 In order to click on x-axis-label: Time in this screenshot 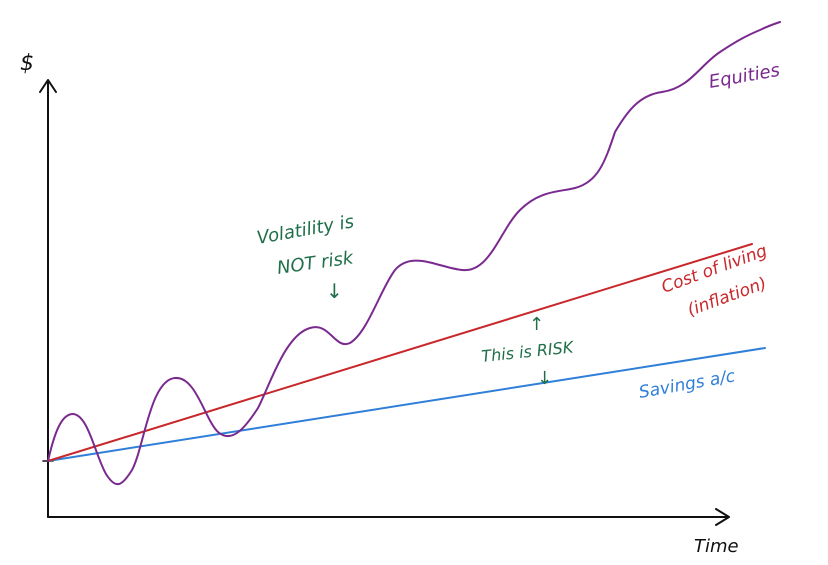, I will do `click(716, 546)`.